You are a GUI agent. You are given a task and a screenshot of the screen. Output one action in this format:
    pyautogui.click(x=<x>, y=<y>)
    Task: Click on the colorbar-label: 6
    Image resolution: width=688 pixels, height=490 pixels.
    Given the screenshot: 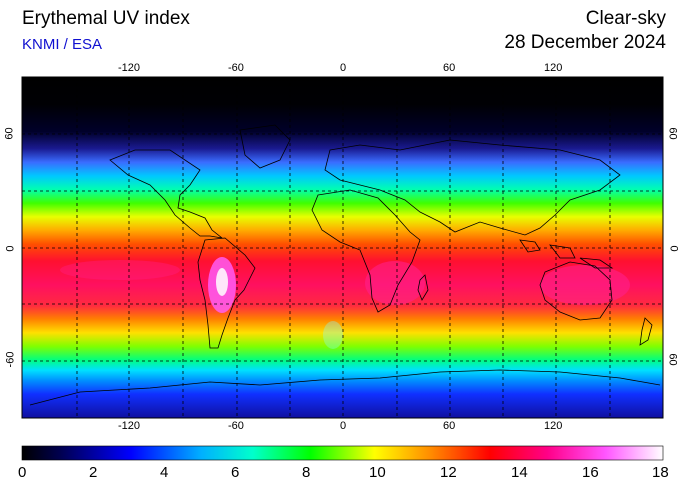 What is the action you would take?
    pyautogui.click(x=235, y=472)
    